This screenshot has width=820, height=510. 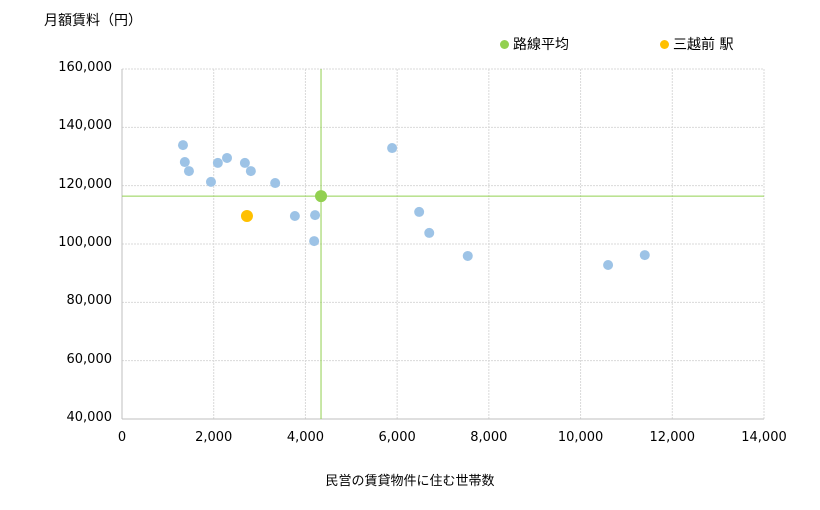 What do you see at coordinates (89, 301) in the screenshot?
I see `y-tick-label: 80,000` at bounding box center [89, 301].